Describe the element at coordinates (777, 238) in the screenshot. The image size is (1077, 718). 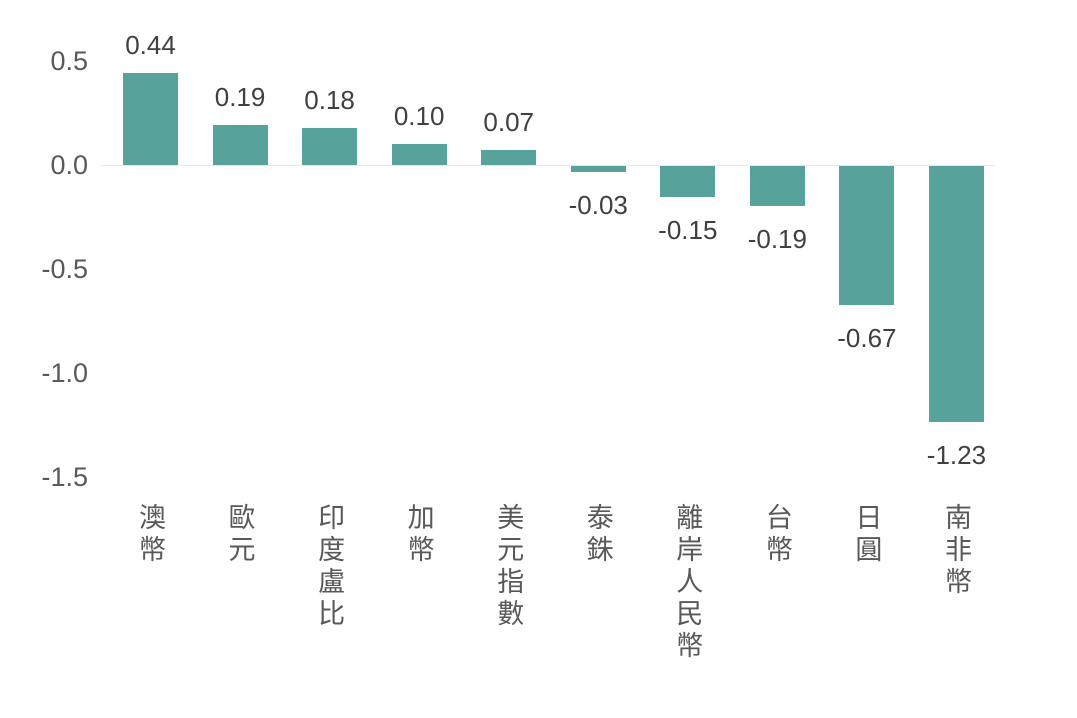
I see `data-label-7: -0.19` at that location.